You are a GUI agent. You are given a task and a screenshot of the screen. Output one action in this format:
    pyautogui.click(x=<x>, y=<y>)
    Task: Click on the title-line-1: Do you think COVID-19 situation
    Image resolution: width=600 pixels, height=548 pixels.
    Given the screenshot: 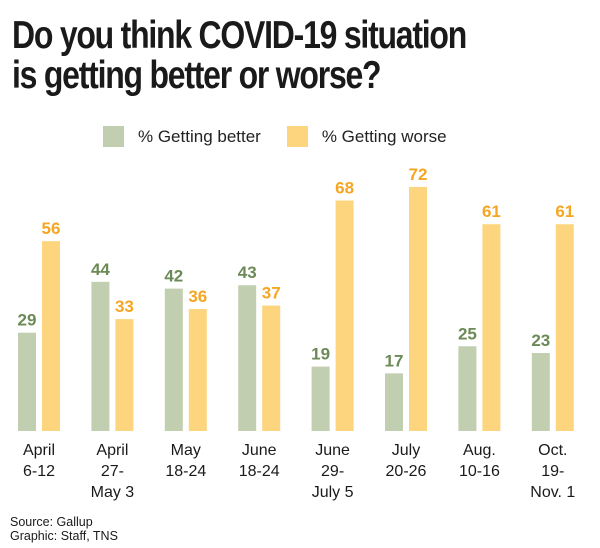 What is the action you would take?
    pyautogui.click(x=239, y=35)
    